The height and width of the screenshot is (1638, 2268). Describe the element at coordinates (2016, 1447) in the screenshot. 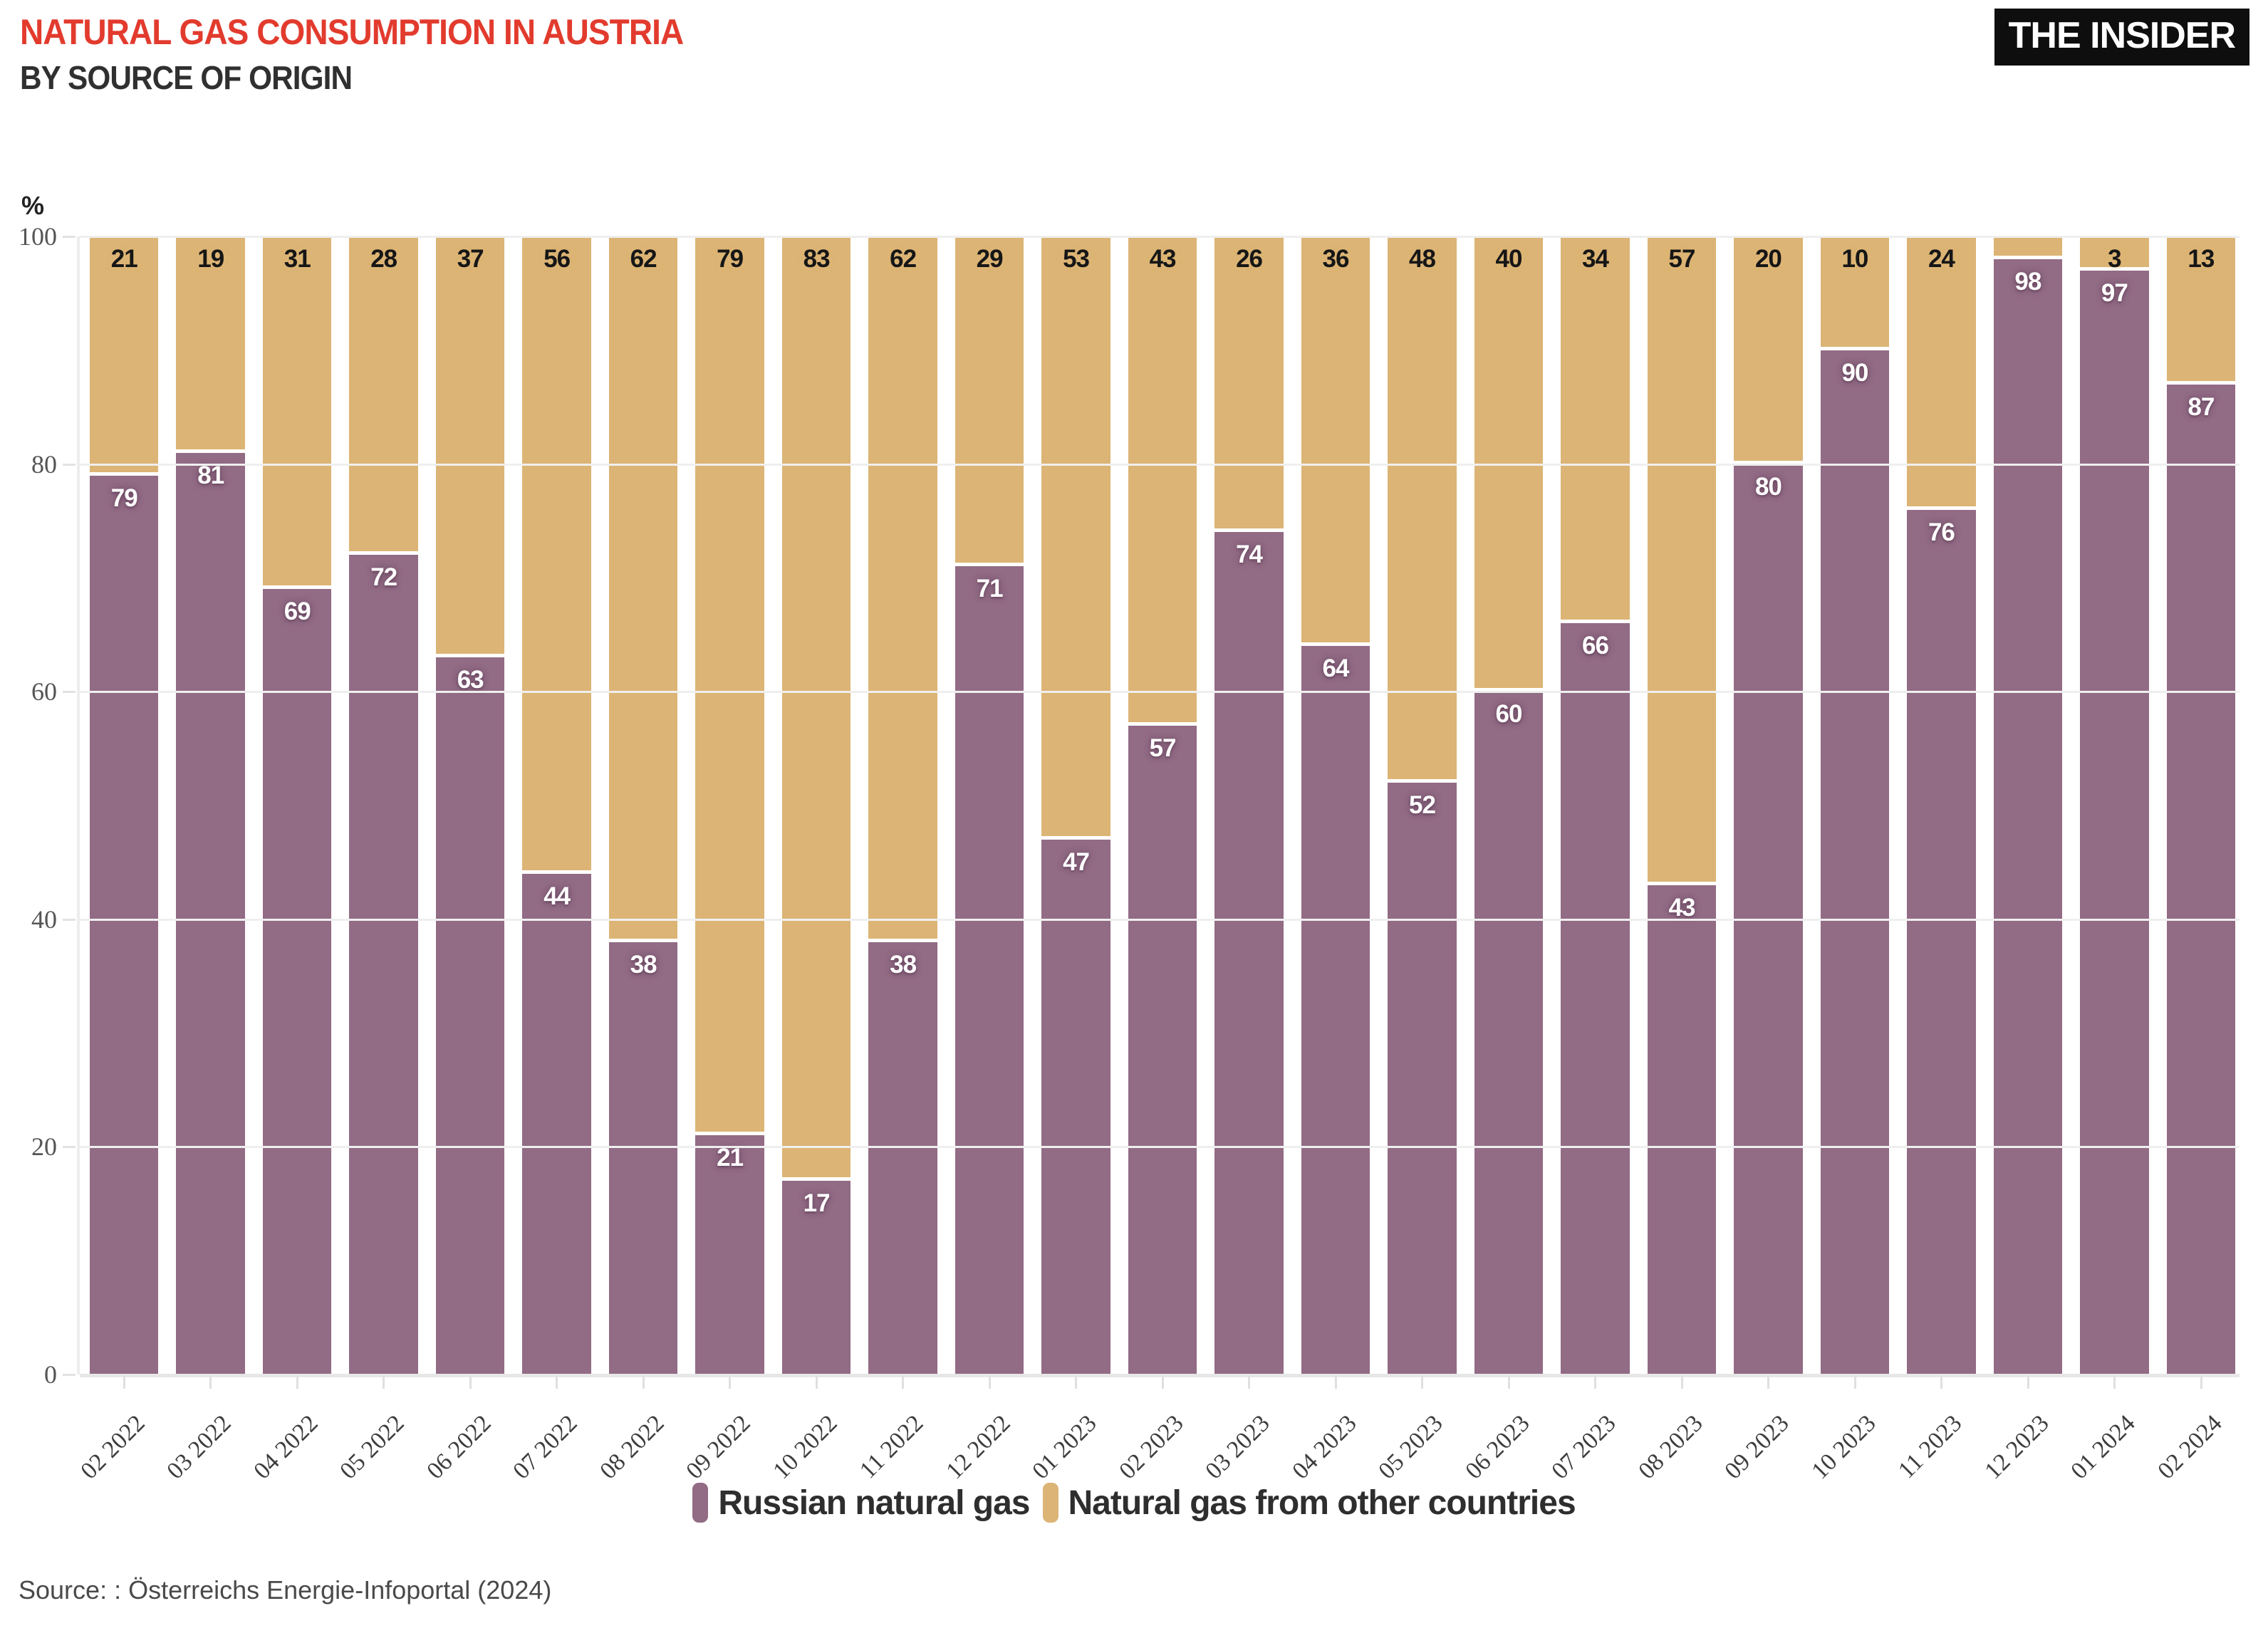

I see `x-tick-label: 12 2023` at that location.